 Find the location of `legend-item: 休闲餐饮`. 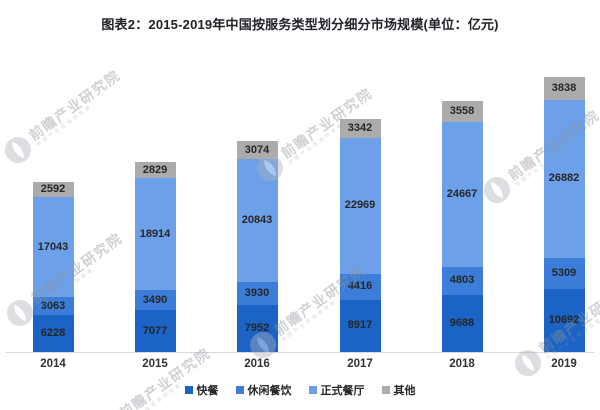

legend-item: 休闲餐饮 is located at coordinates (263, 390).